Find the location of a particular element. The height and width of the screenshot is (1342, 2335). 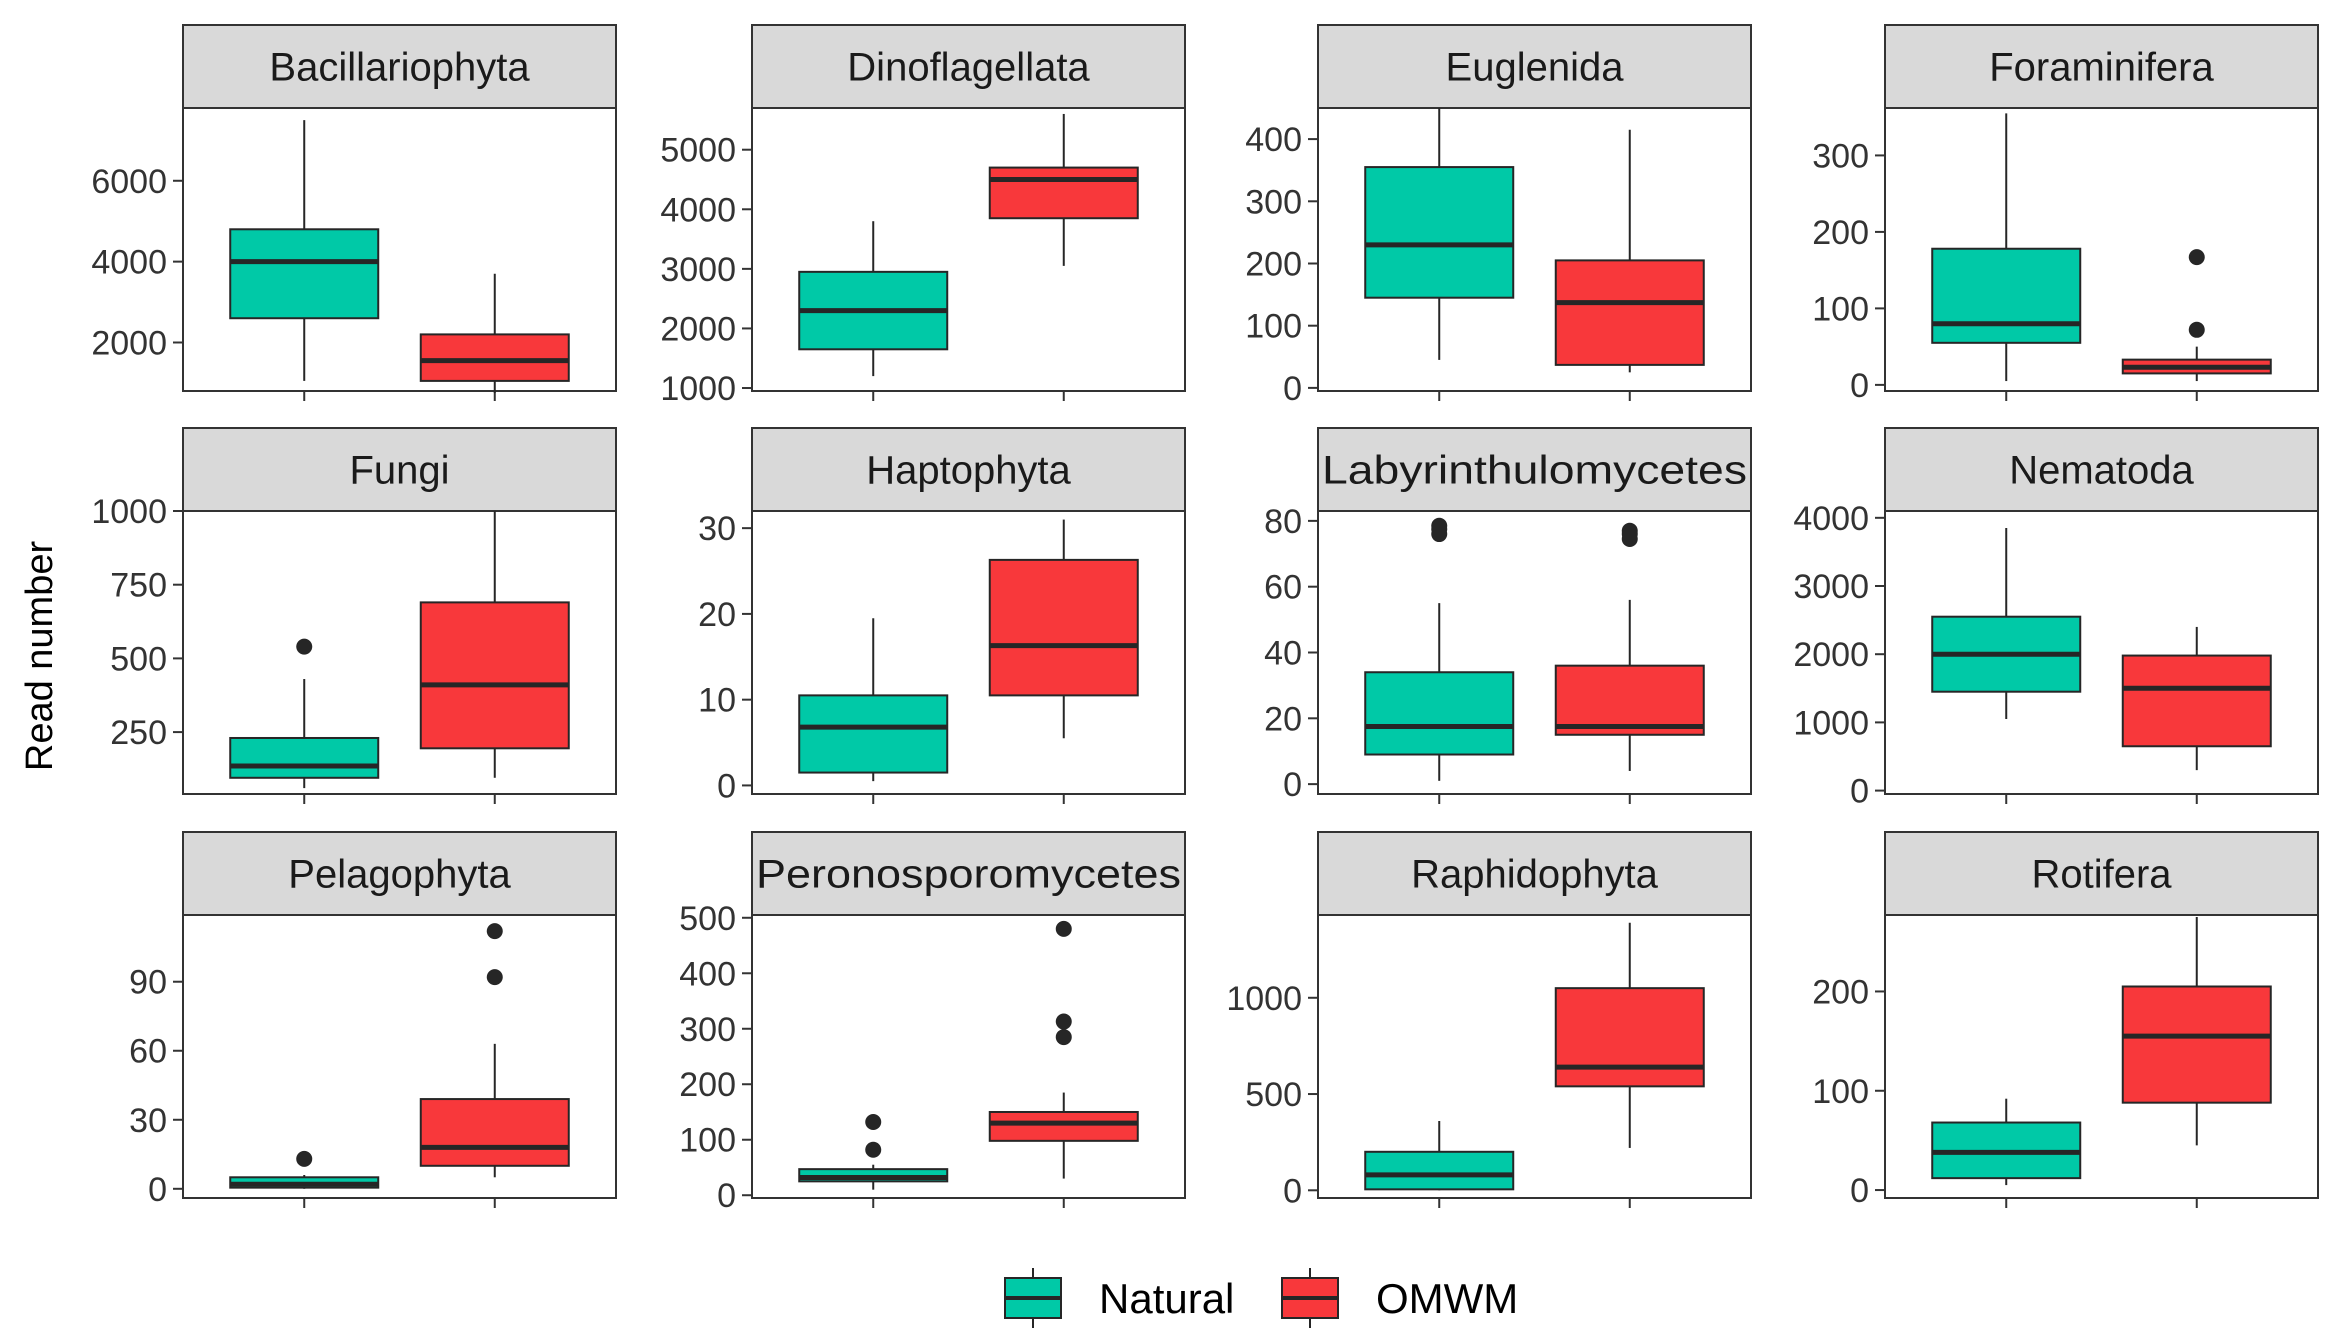

panel-labyrinthulomycetes: Labyrinthulomycetes 0 20 40 60 80 is located at coordinates (1508, 615).